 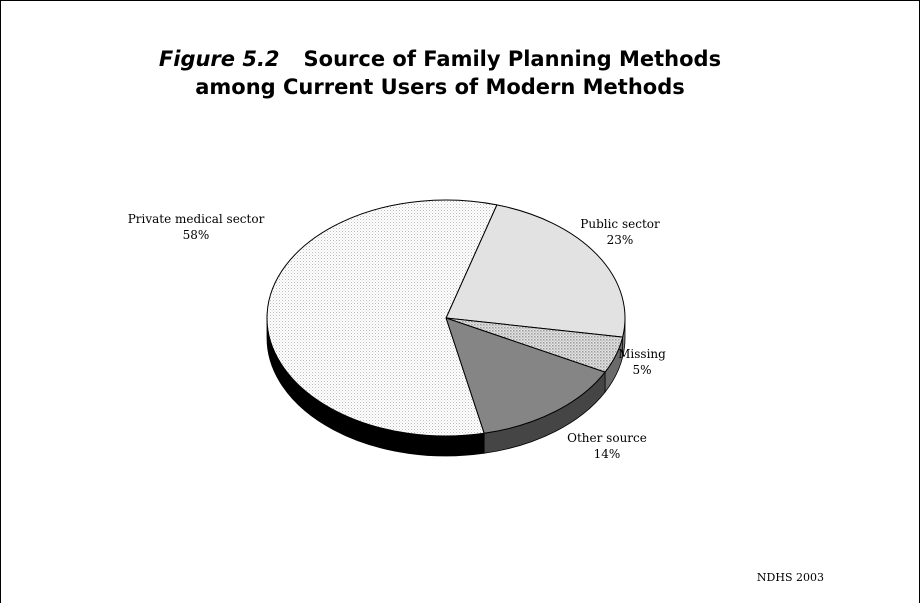 I want to click on slice-value-label: 23%, so click(x=620, y=240).